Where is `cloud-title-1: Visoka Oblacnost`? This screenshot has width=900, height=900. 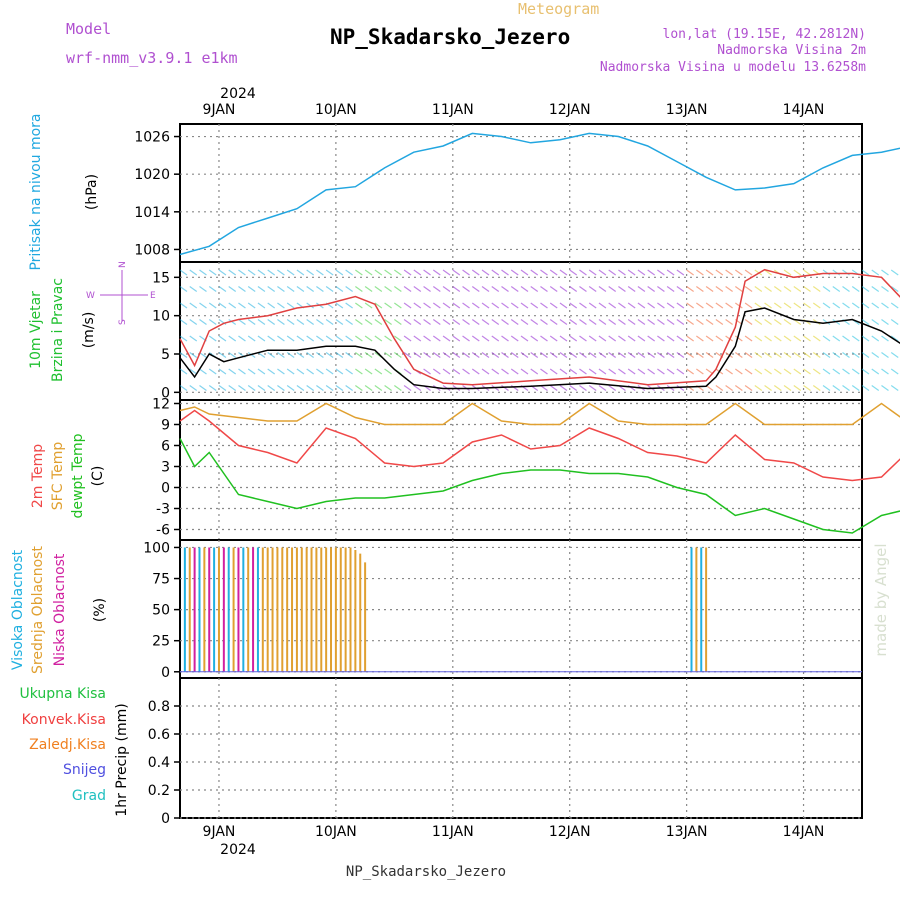 cloud-title-1: Visoka Oblacnost is located at coordinates (18, 609).